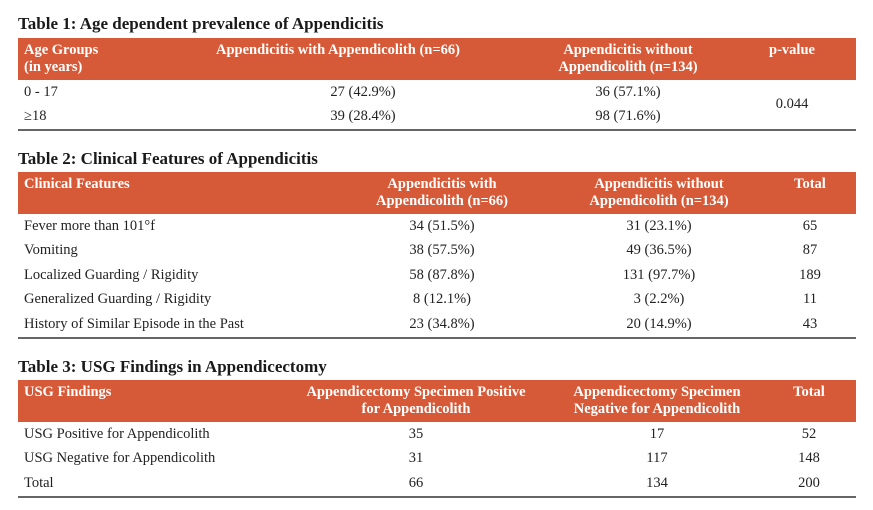 The height and width of the screenshot is (510, 873). What do you see at coordinates (442, 274) in the screenshot?
I see `table2-cell: 58 (87.8%)` at bounding box center [442, 274].